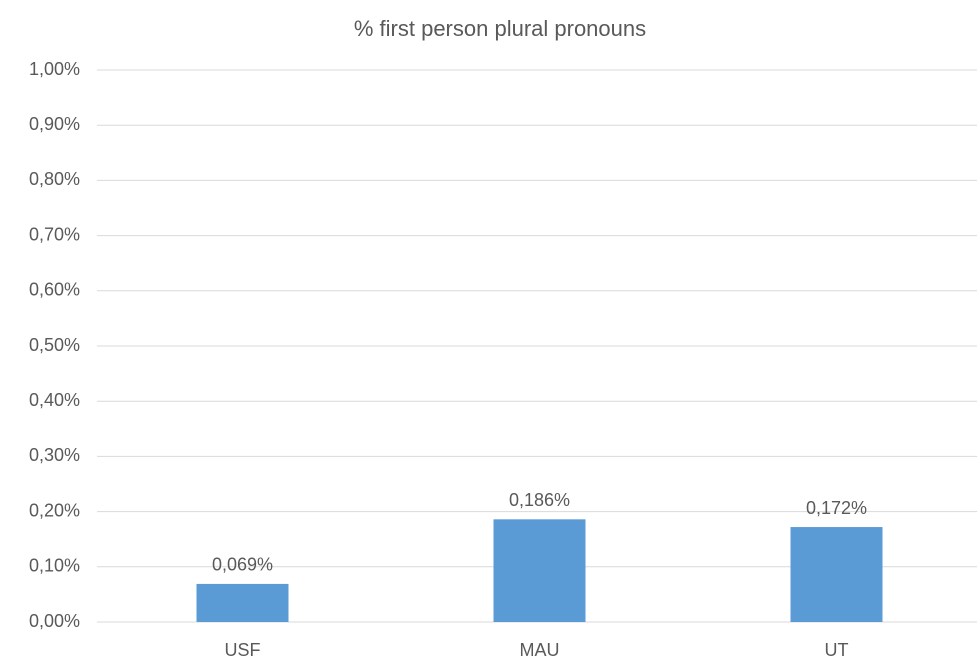  I want to click on y-tick-label: 1,00%, so click(54, 69).